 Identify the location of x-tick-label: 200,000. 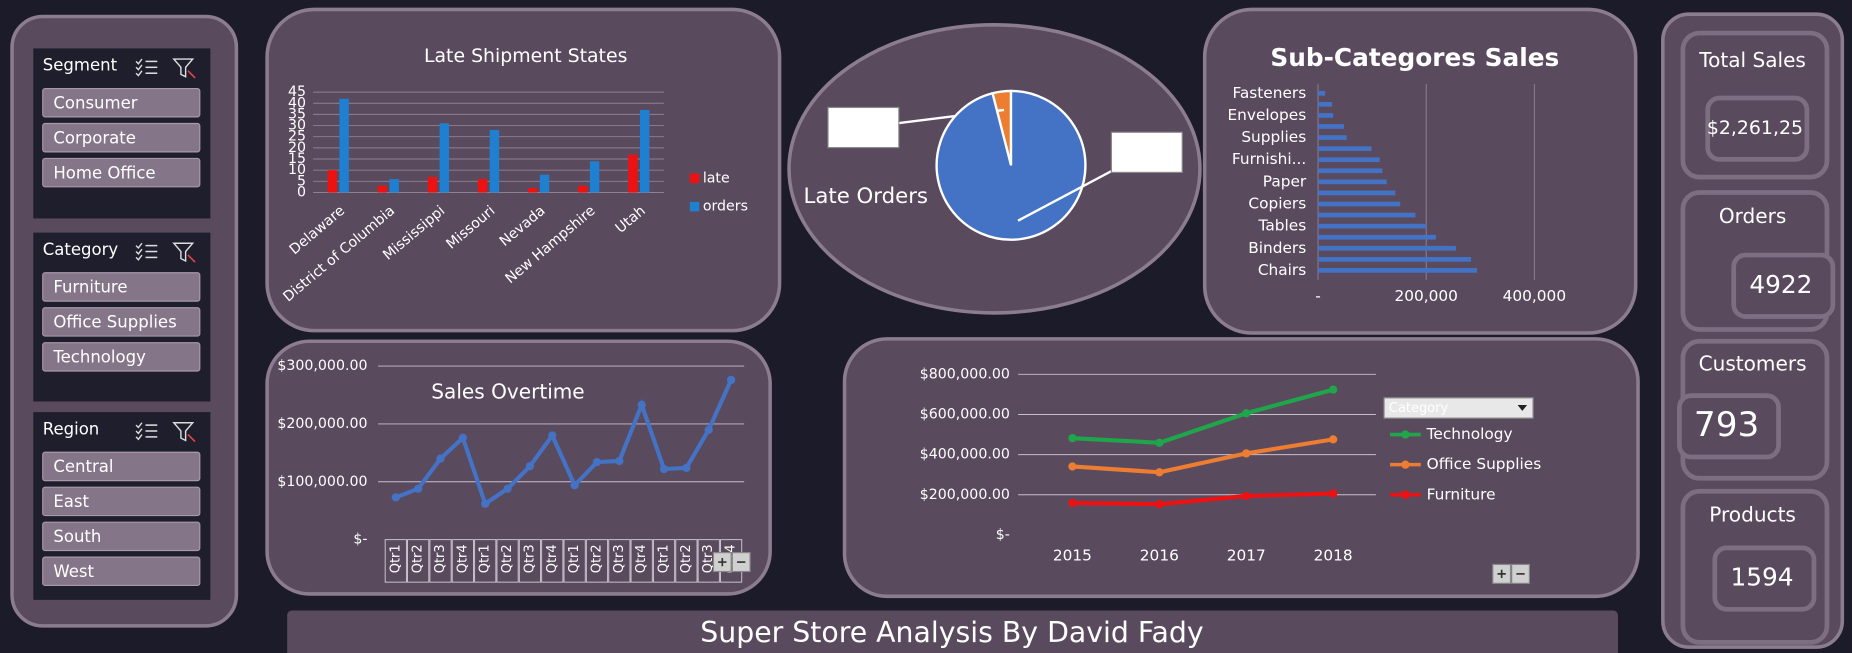
(1425, 296).